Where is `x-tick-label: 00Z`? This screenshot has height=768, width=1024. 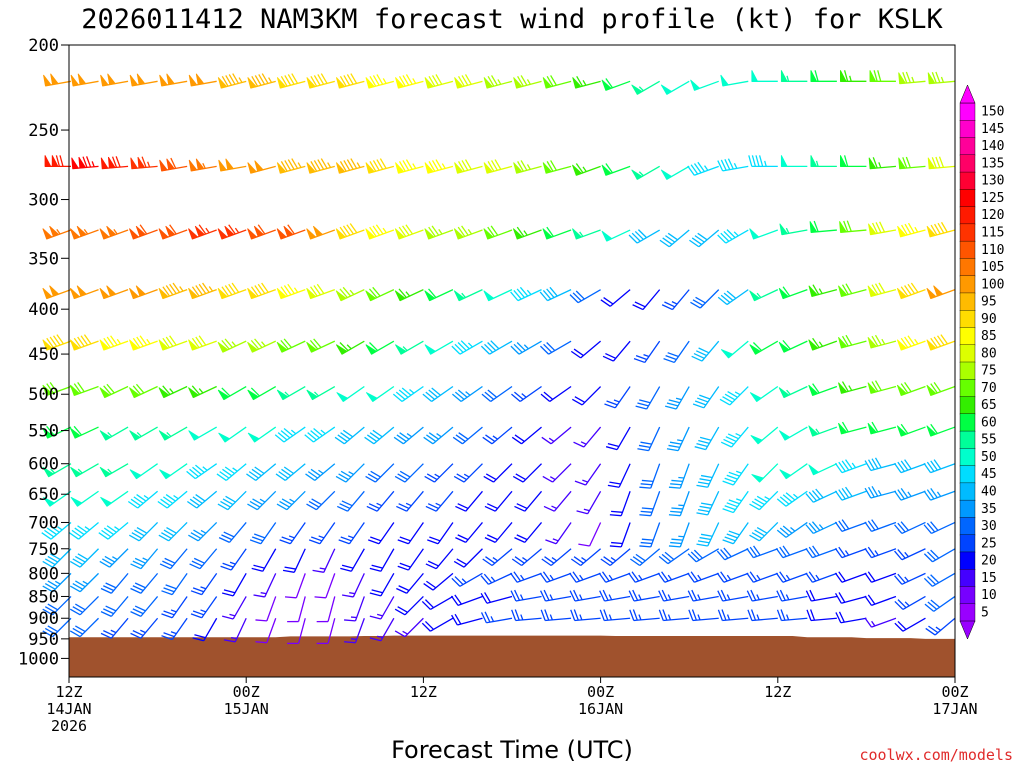 x-tick-label: 00Z is located at coordinates (246, 692).